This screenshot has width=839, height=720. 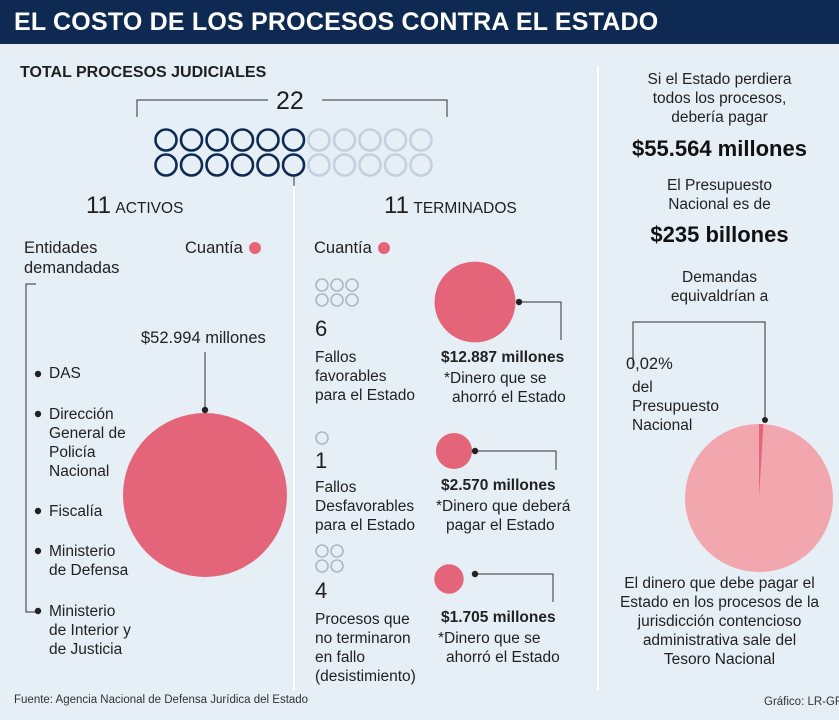 I want to click on outcome-note-favorables: *Dinero que se ahorró el Estado, so click(x=505, y=388).